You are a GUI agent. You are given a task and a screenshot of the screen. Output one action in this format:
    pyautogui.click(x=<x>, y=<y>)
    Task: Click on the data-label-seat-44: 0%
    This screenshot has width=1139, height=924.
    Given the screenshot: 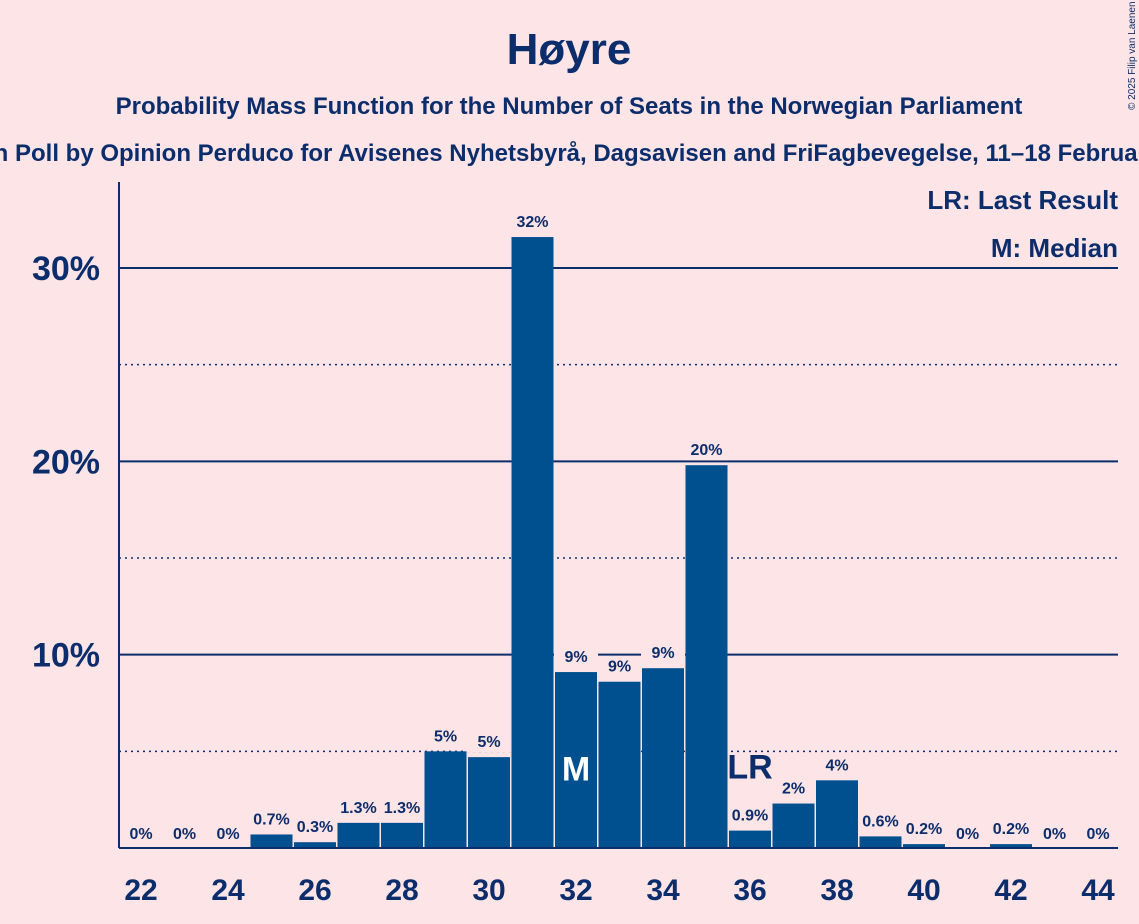 What is the action you would take?
    pyautogui.click(x=1097, y=834)
    